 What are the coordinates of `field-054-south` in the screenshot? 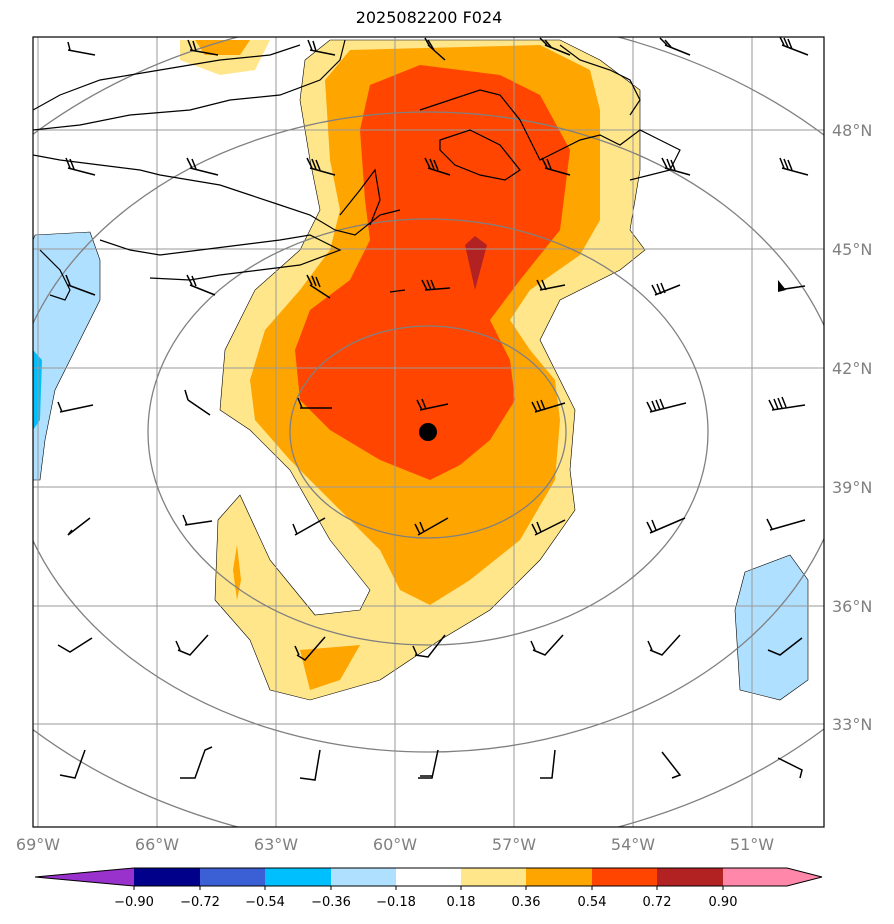 It's located at (330, 667).